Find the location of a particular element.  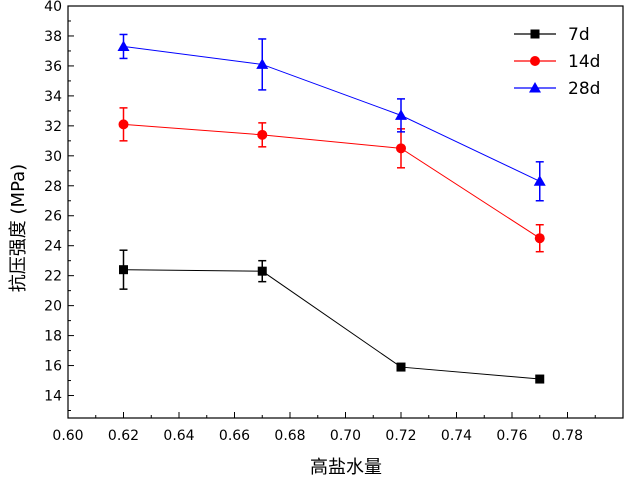

legend: 7d 14d 28d is located at coordinates (557, 62).